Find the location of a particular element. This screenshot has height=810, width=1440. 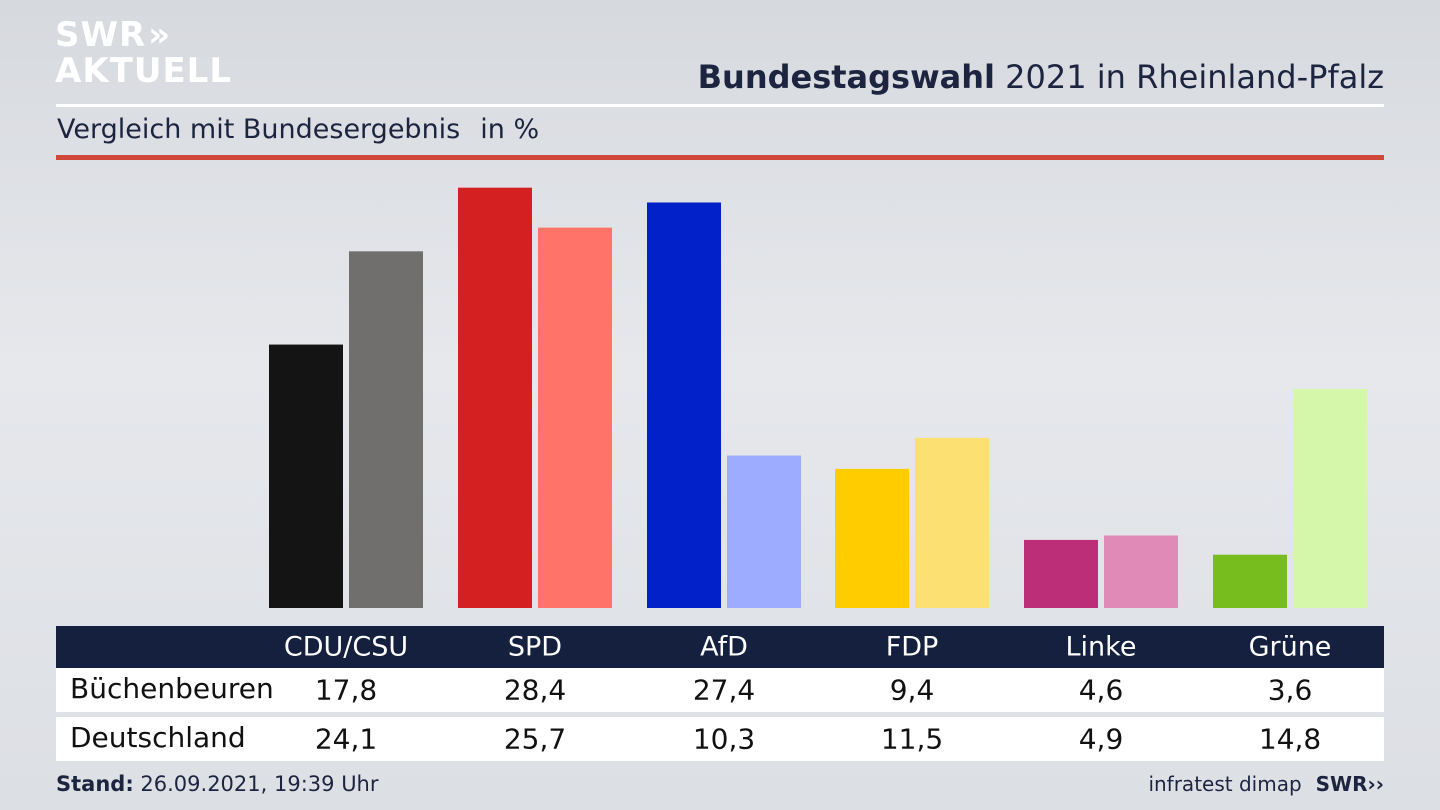

footer-swr-logo: SWR›› is located at coordinates (1350, 784).